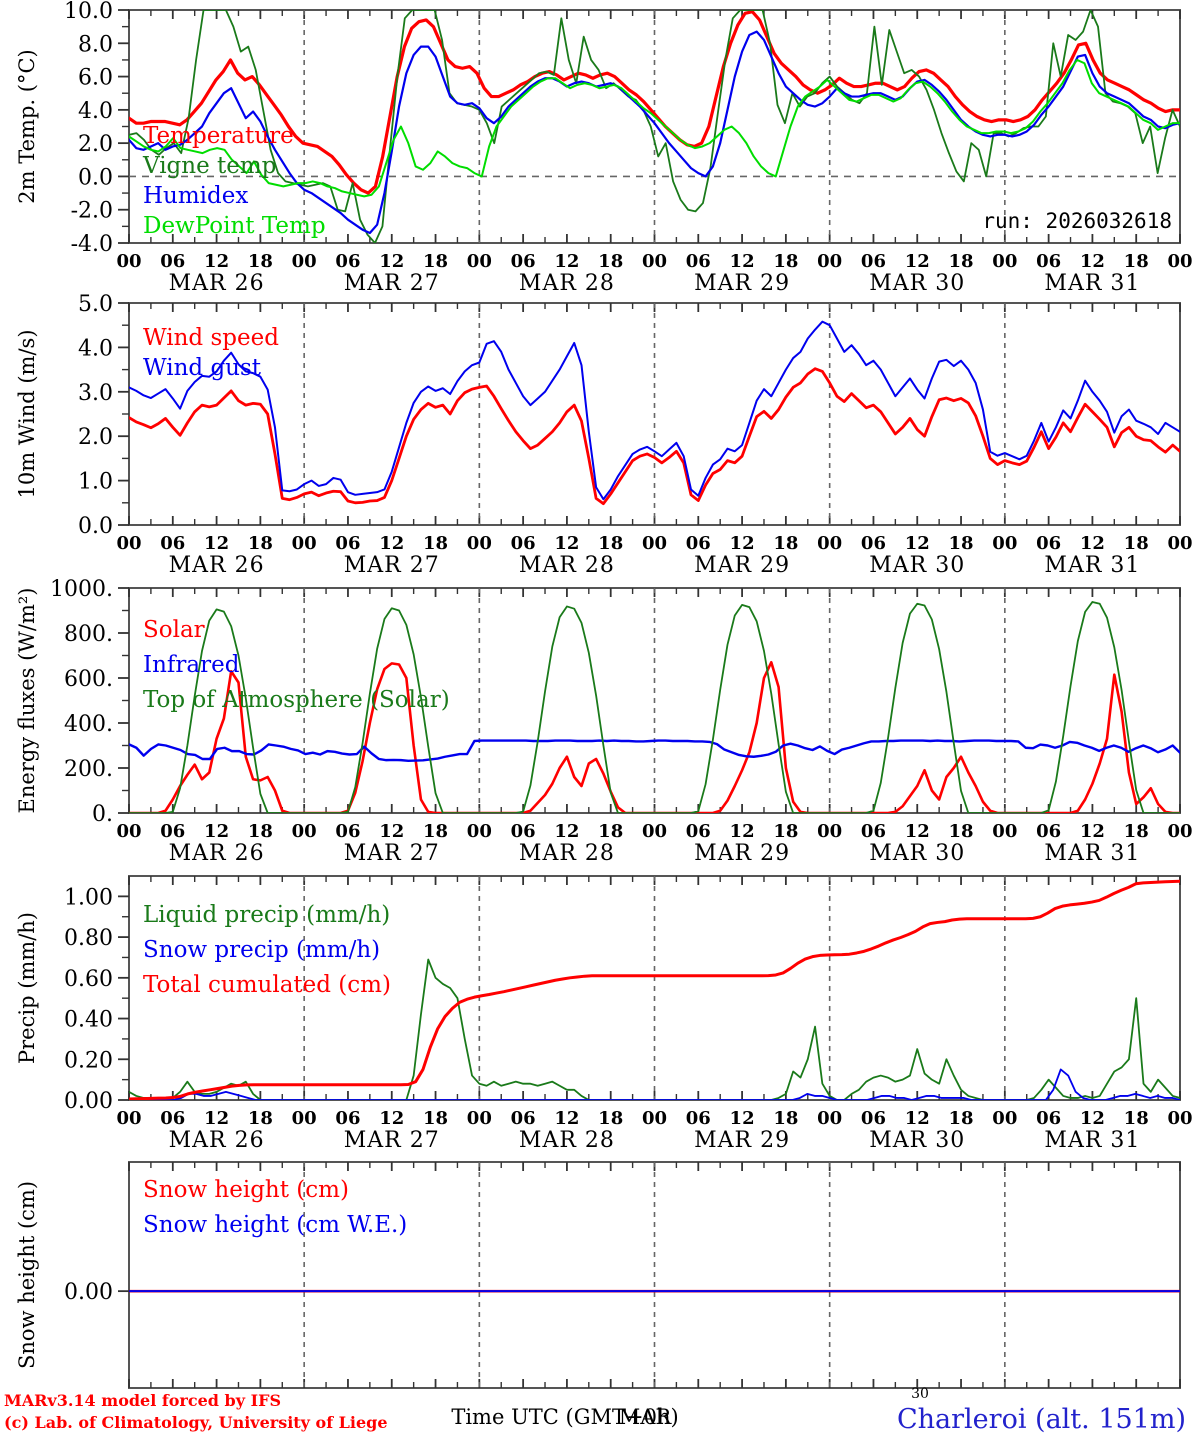  Describe the element at coordinates (92, 211) in the screenshot. I see `y-tick-label: -2.0` at that location.